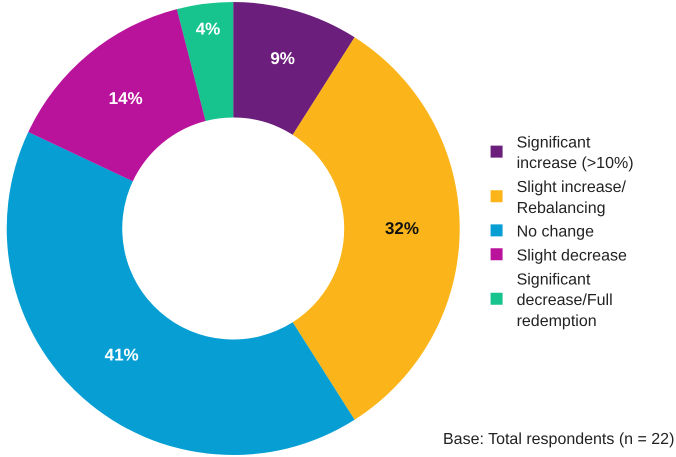  Describe the element at coordinates (121, 355) in the screenshot. I see `data-label: 41%` at that location.